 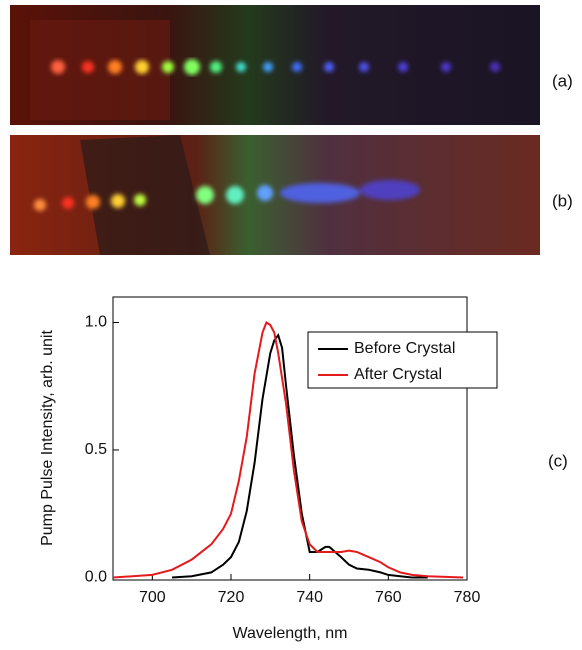 I want to click on y-tick-label: 1.0, so click(x=96, y=322).